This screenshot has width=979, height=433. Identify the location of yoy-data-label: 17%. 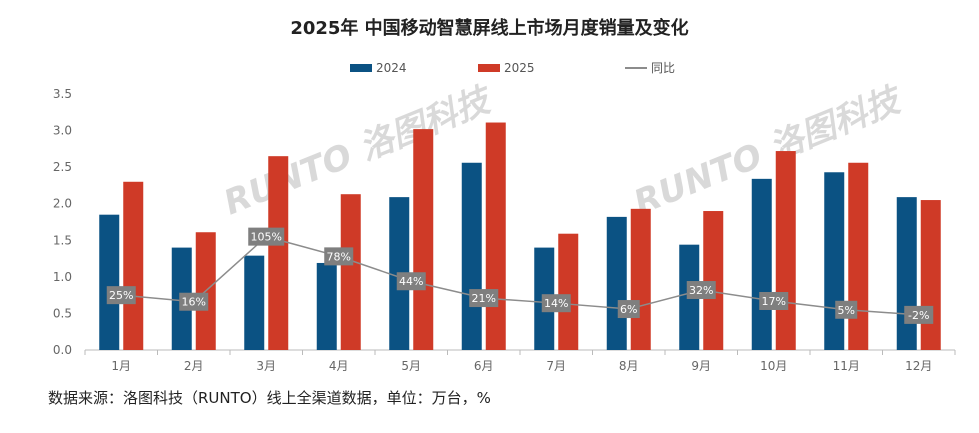
(774, 301).